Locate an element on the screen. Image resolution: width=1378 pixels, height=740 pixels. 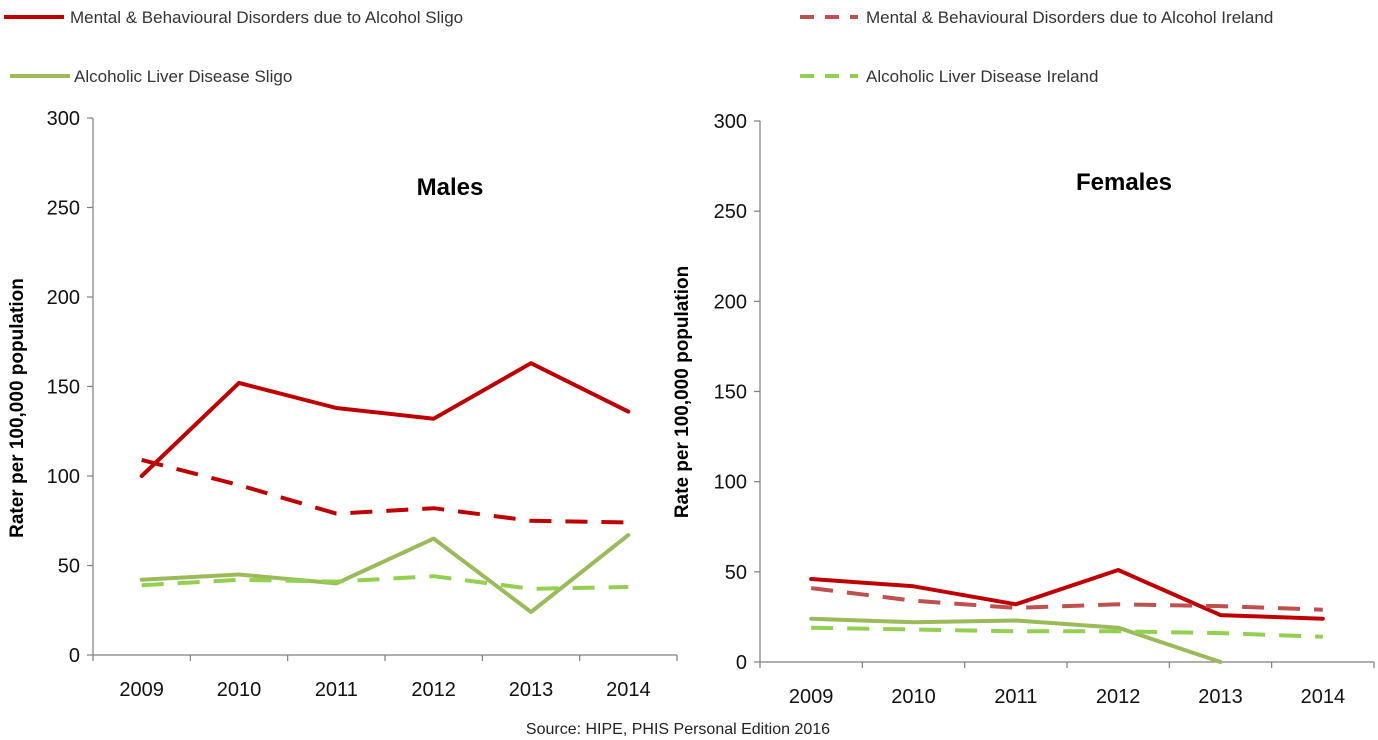
series-line-males-ald-sligo is located at coordinates (385, 573).